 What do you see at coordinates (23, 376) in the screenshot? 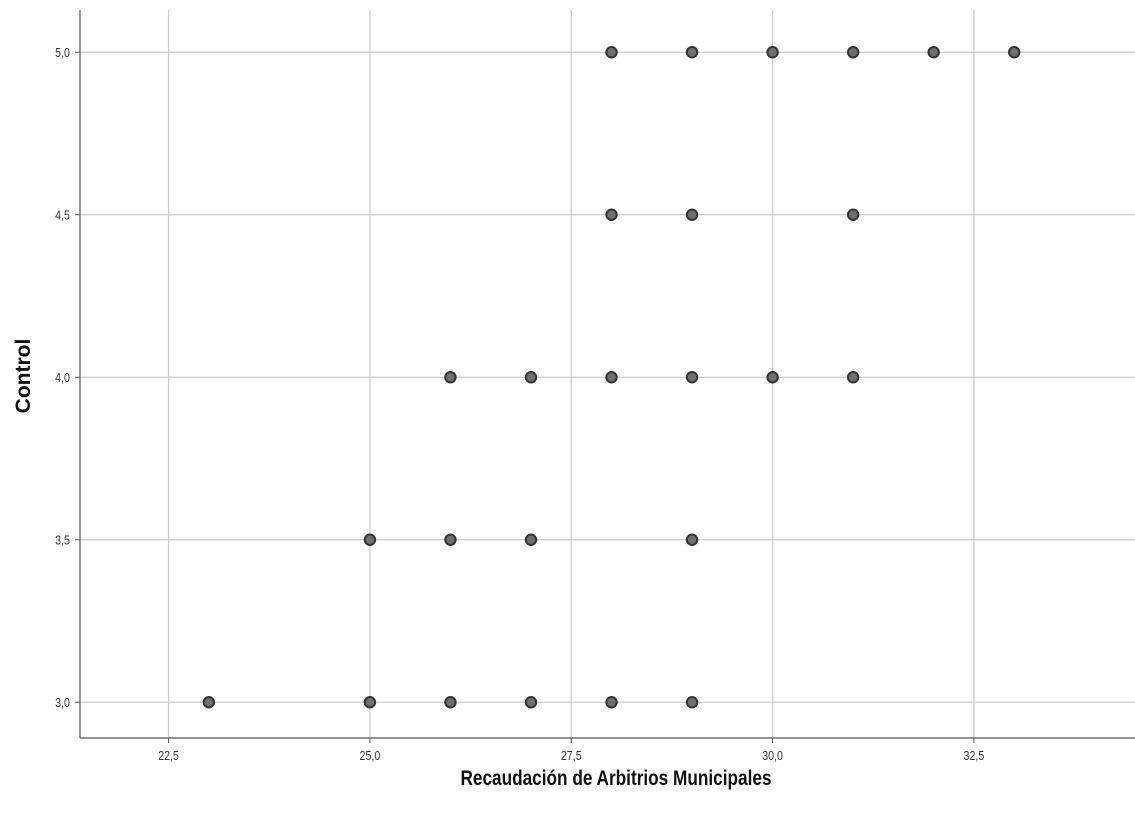
I see `y-axis-title: Control` at bounding box center [23, 376].